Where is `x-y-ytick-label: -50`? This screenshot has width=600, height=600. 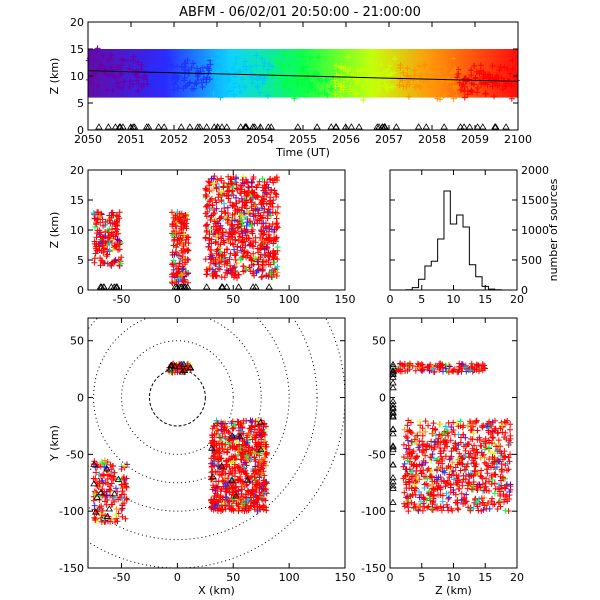 x-y-ytick-label: -50 is located at coordinates (75, 454).